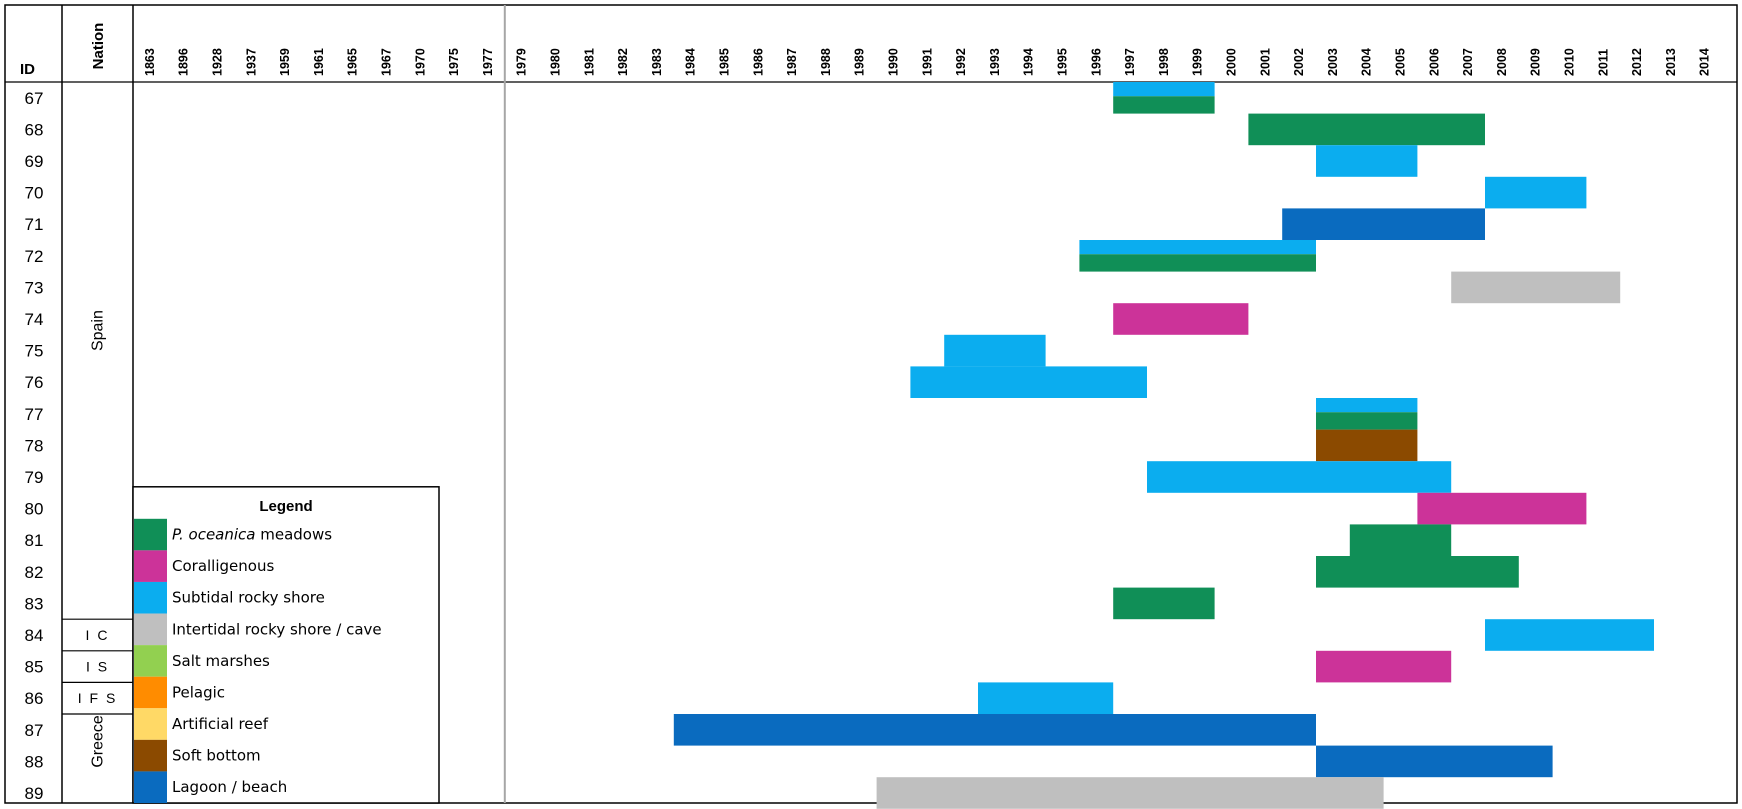 This screenshot has width=1742, height=809. Describe the element at coordinates (454, 62) in the screenshot. I see `year-tick-label: 1975` at that location.